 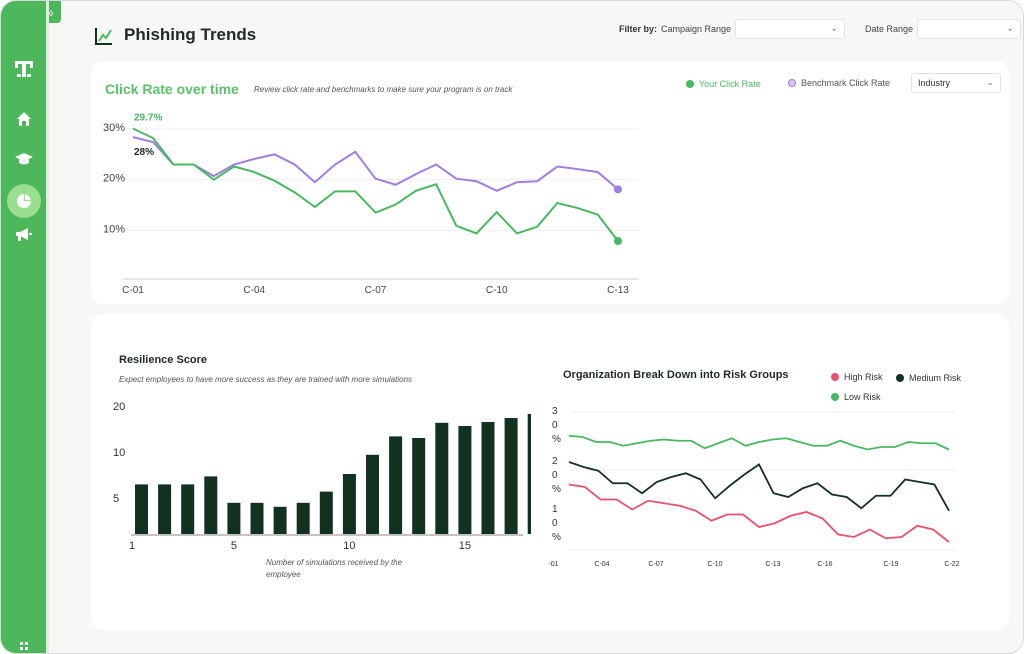 I want to click on series-line-benchmark, so click(x=375, y=164).